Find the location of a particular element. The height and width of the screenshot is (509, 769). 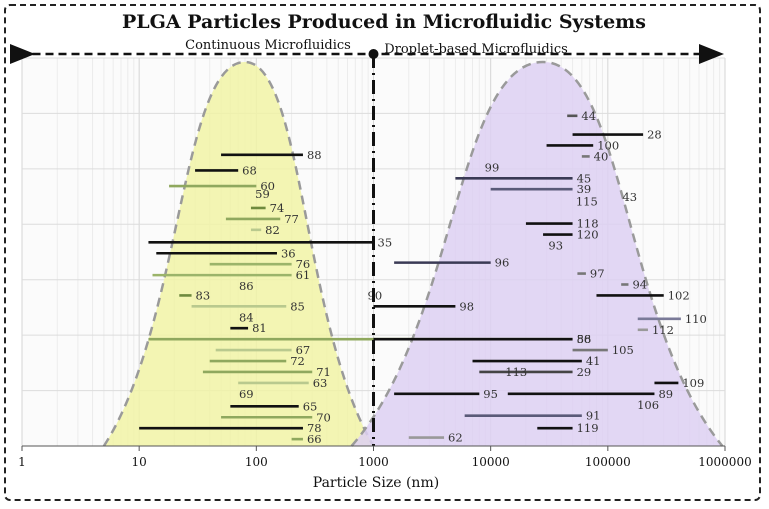

bar-label-85: 85 is located at coordinates (297, 306).